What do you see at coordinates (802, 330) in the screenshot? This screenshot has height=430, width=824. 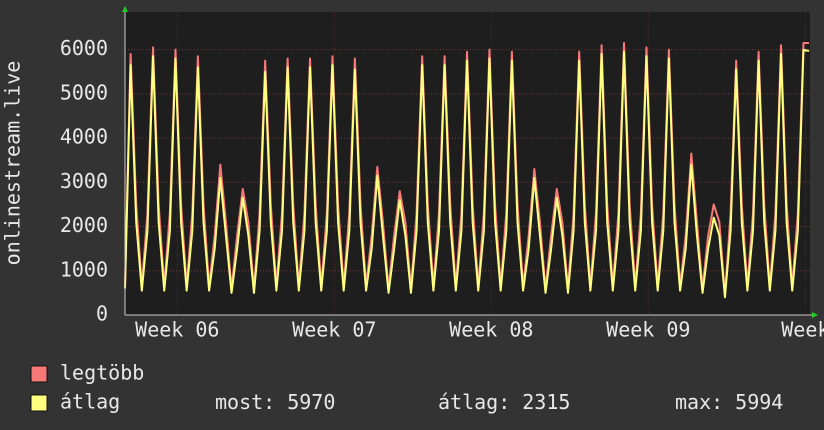 I see `x-tick-label: Week` at bounding box center [802, 330].